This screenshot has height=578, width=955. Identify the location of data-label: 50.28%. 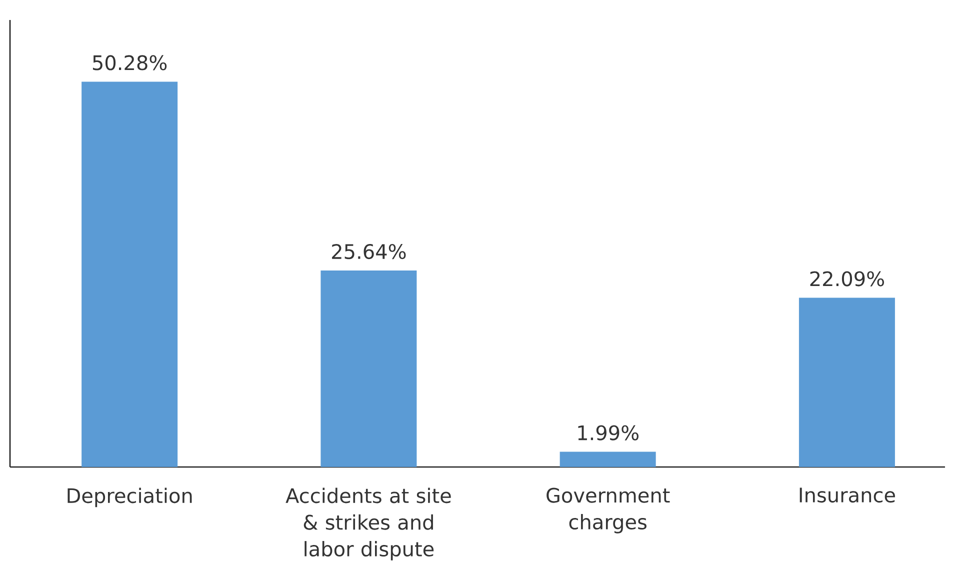
(129, 62).